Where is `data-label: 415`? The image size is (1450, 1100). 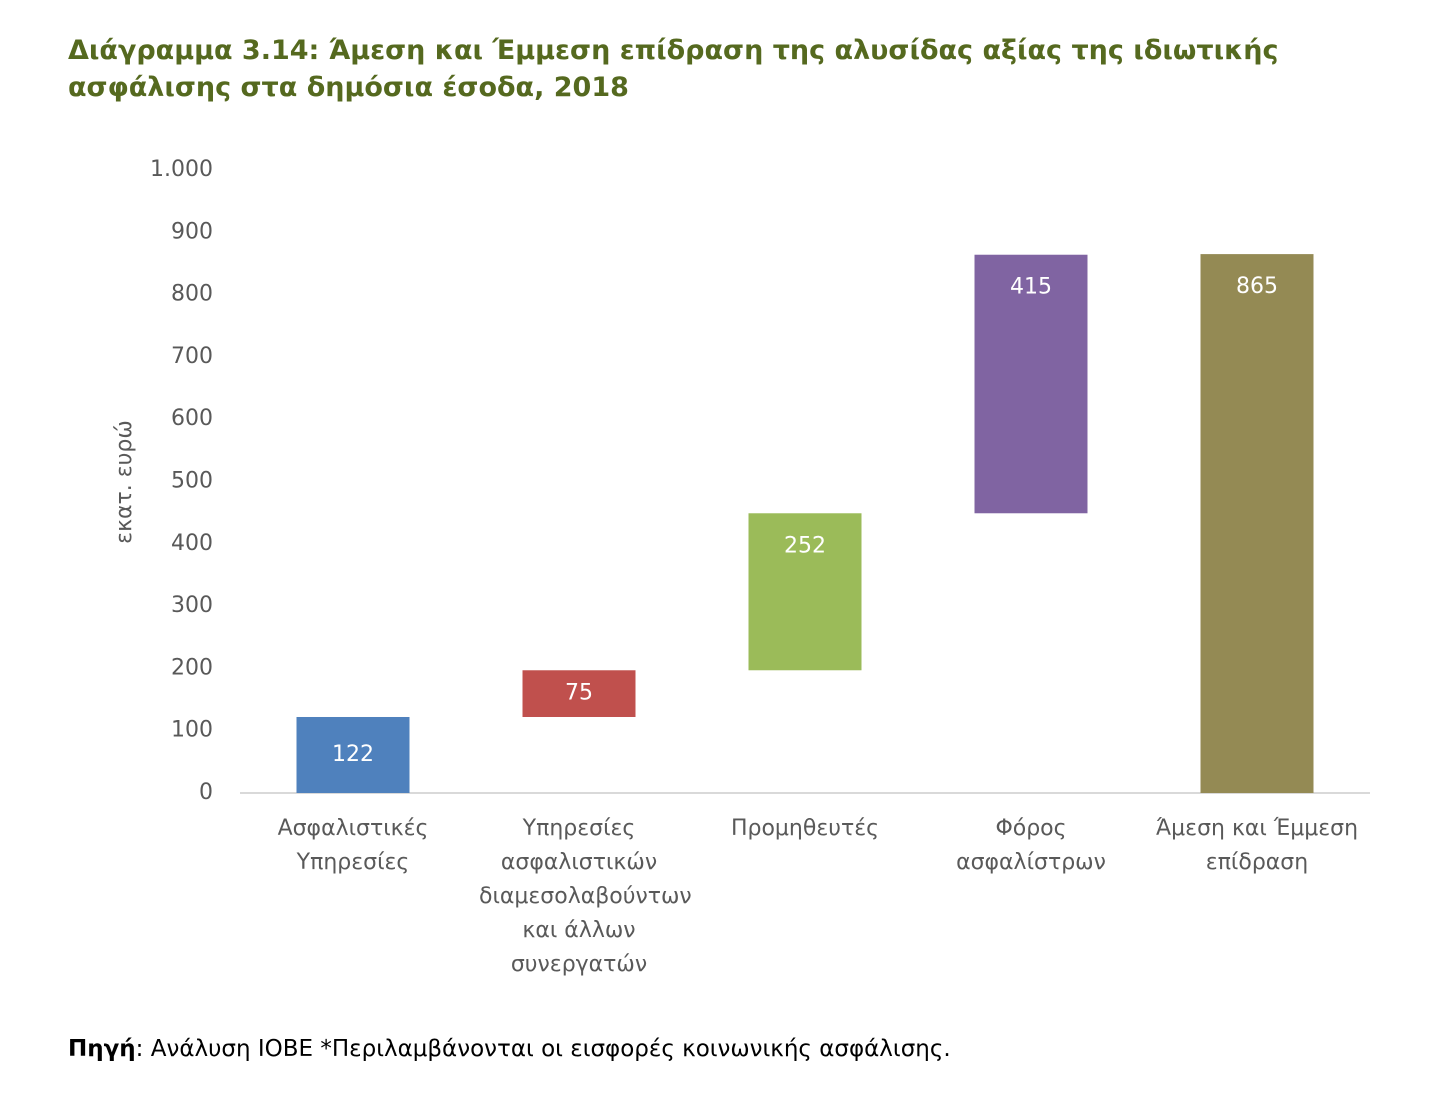
data-label: 415 is located at coordinates (1031, 287).